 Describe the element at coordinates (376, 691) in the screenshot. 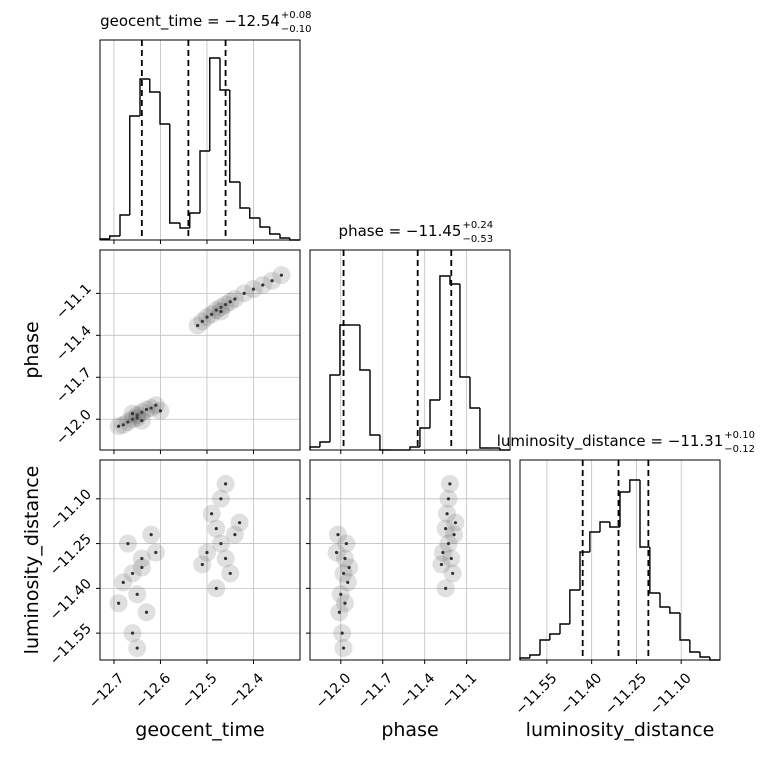

I see `x-tick-label: −11.7` at that location.